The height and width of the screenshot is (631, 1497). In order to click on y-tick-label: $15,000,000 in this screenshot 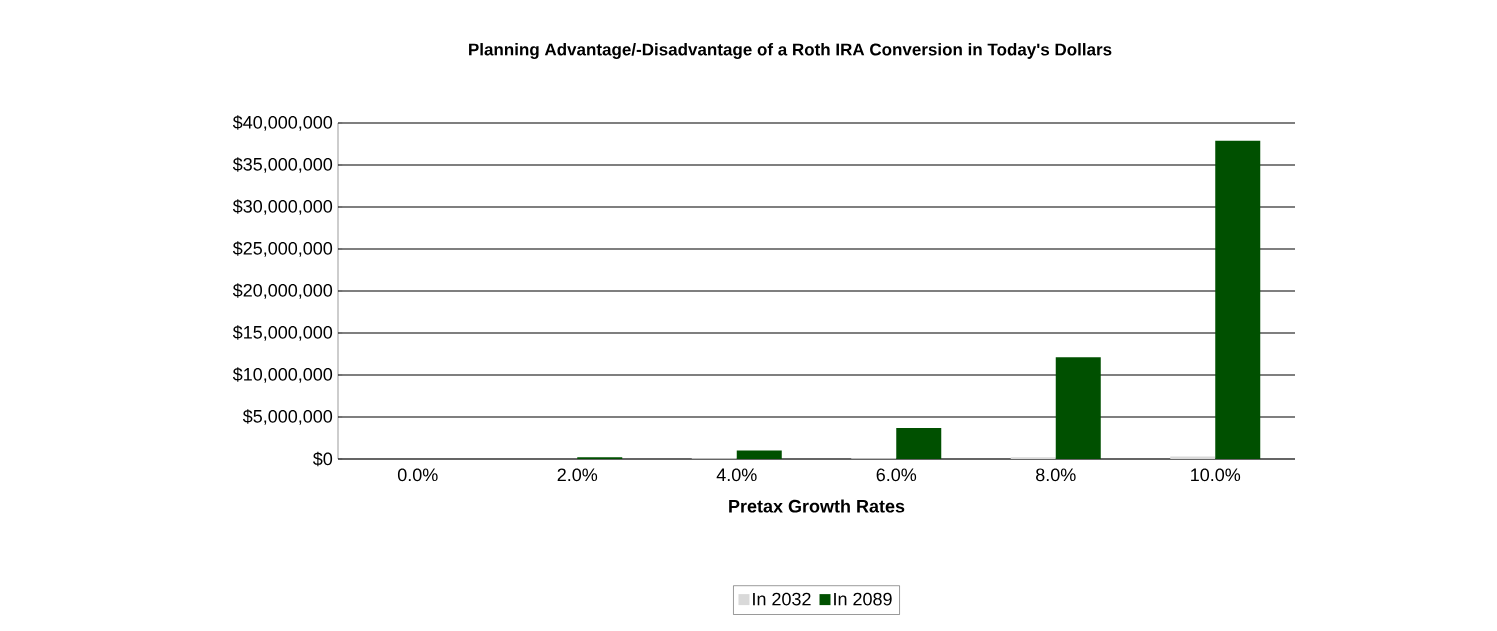, I will do `click(282, 333)`.